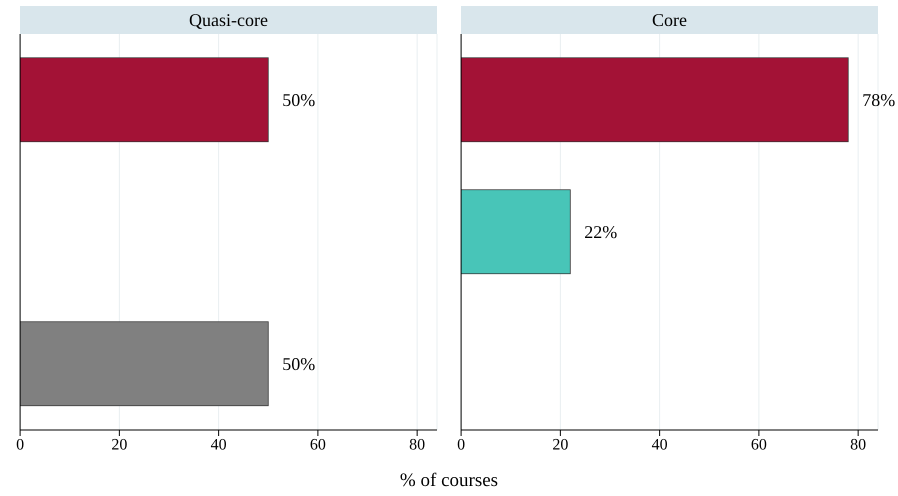 The height and width of the screenshot is (496, 898). What do you see at coordinates (879, 100) in the screenshot?
I see `data-label: 78%` at bounding box center [879, 100].